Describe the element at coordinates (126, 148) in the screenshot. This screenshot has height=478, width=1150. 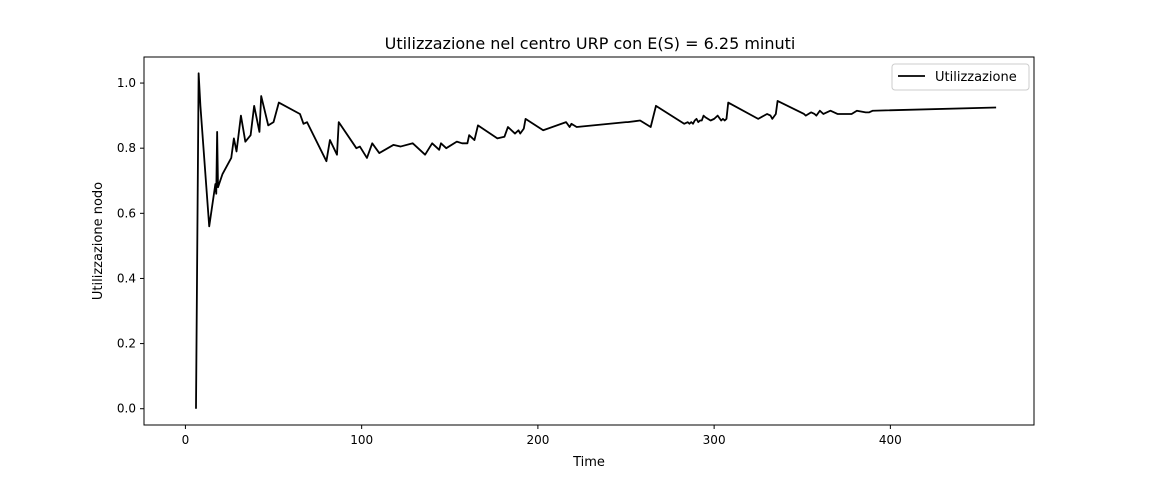
I see `y-tick-label: 0.8` at that location.